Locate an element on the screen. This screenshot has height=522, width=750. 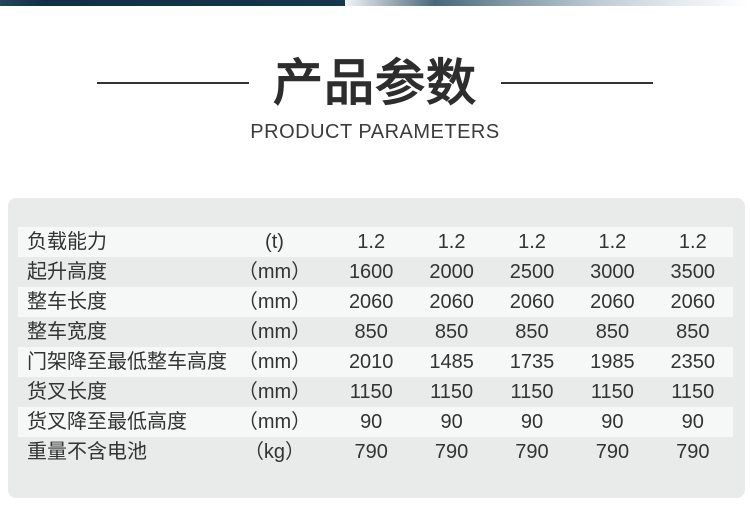
param-value: 1735 is located at coordinates (532, 362).